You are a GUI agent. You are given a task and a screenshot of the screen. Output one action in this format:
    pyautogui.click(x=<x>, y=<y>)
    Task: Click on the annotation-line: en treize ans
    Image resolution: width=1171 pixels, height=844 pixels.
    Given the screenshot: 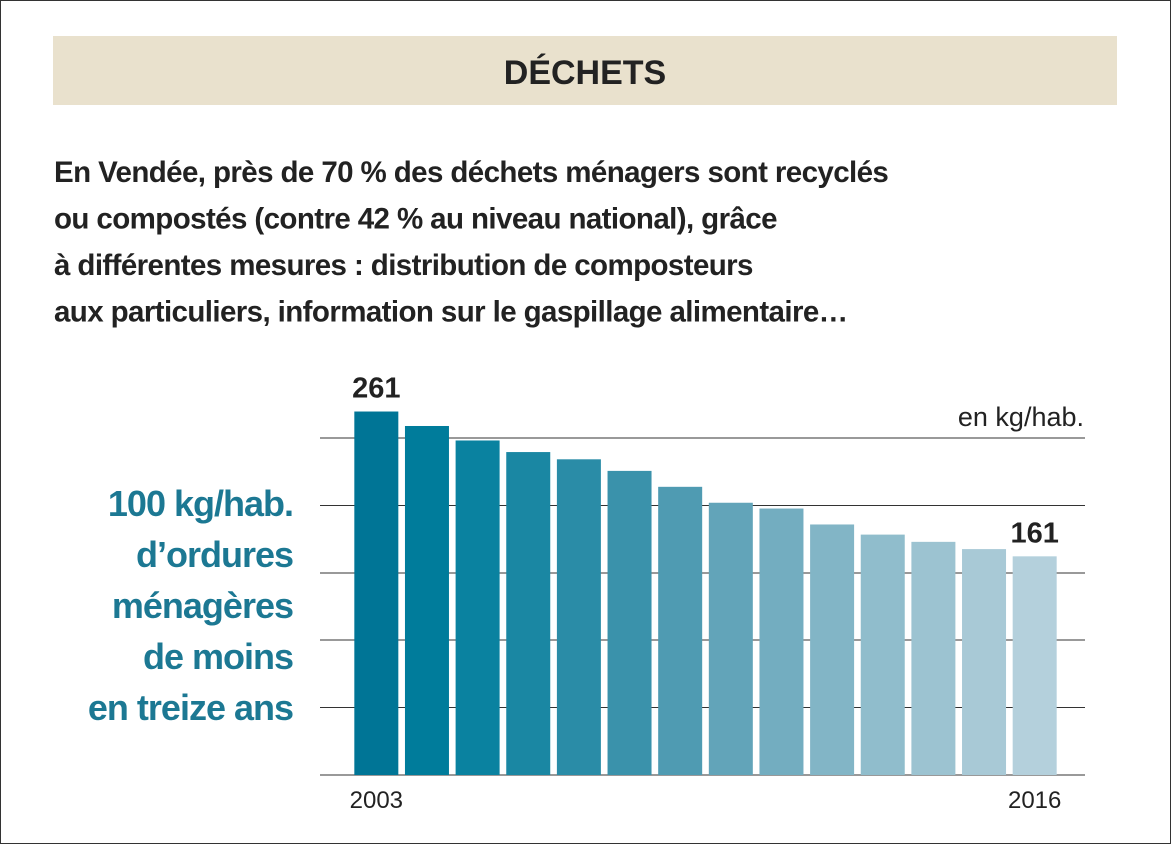 What is the action you would take?
    pyautogui.click(x=190, y=707)
    